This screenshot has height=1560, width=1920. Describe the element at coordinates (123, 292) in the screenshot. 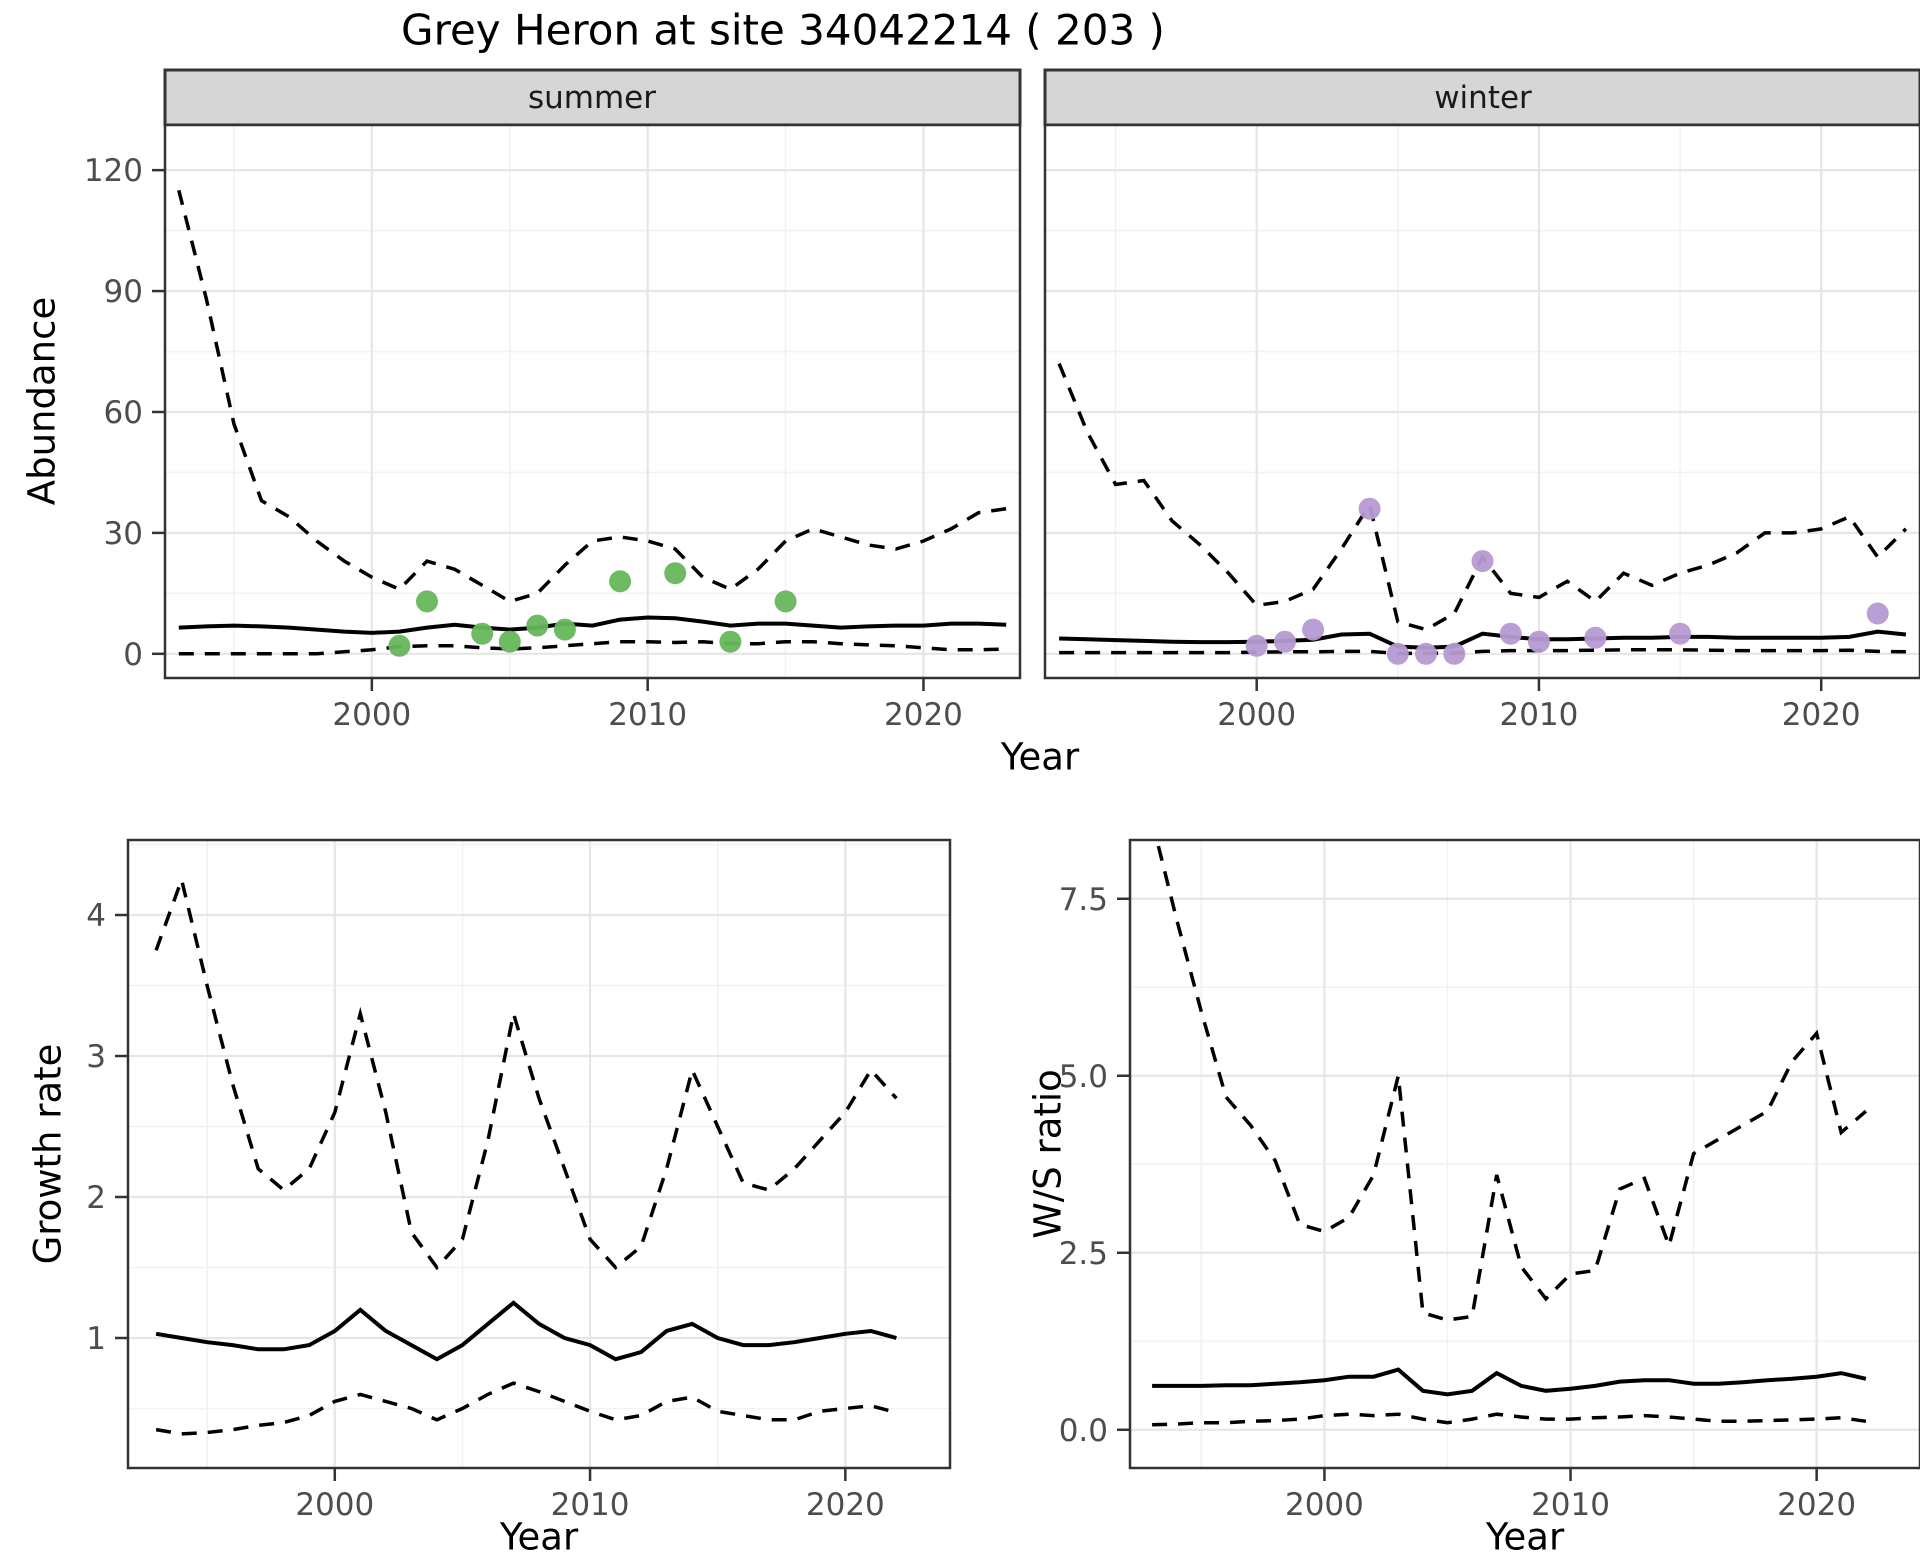

I see `y-tick-label: 90` at that location.